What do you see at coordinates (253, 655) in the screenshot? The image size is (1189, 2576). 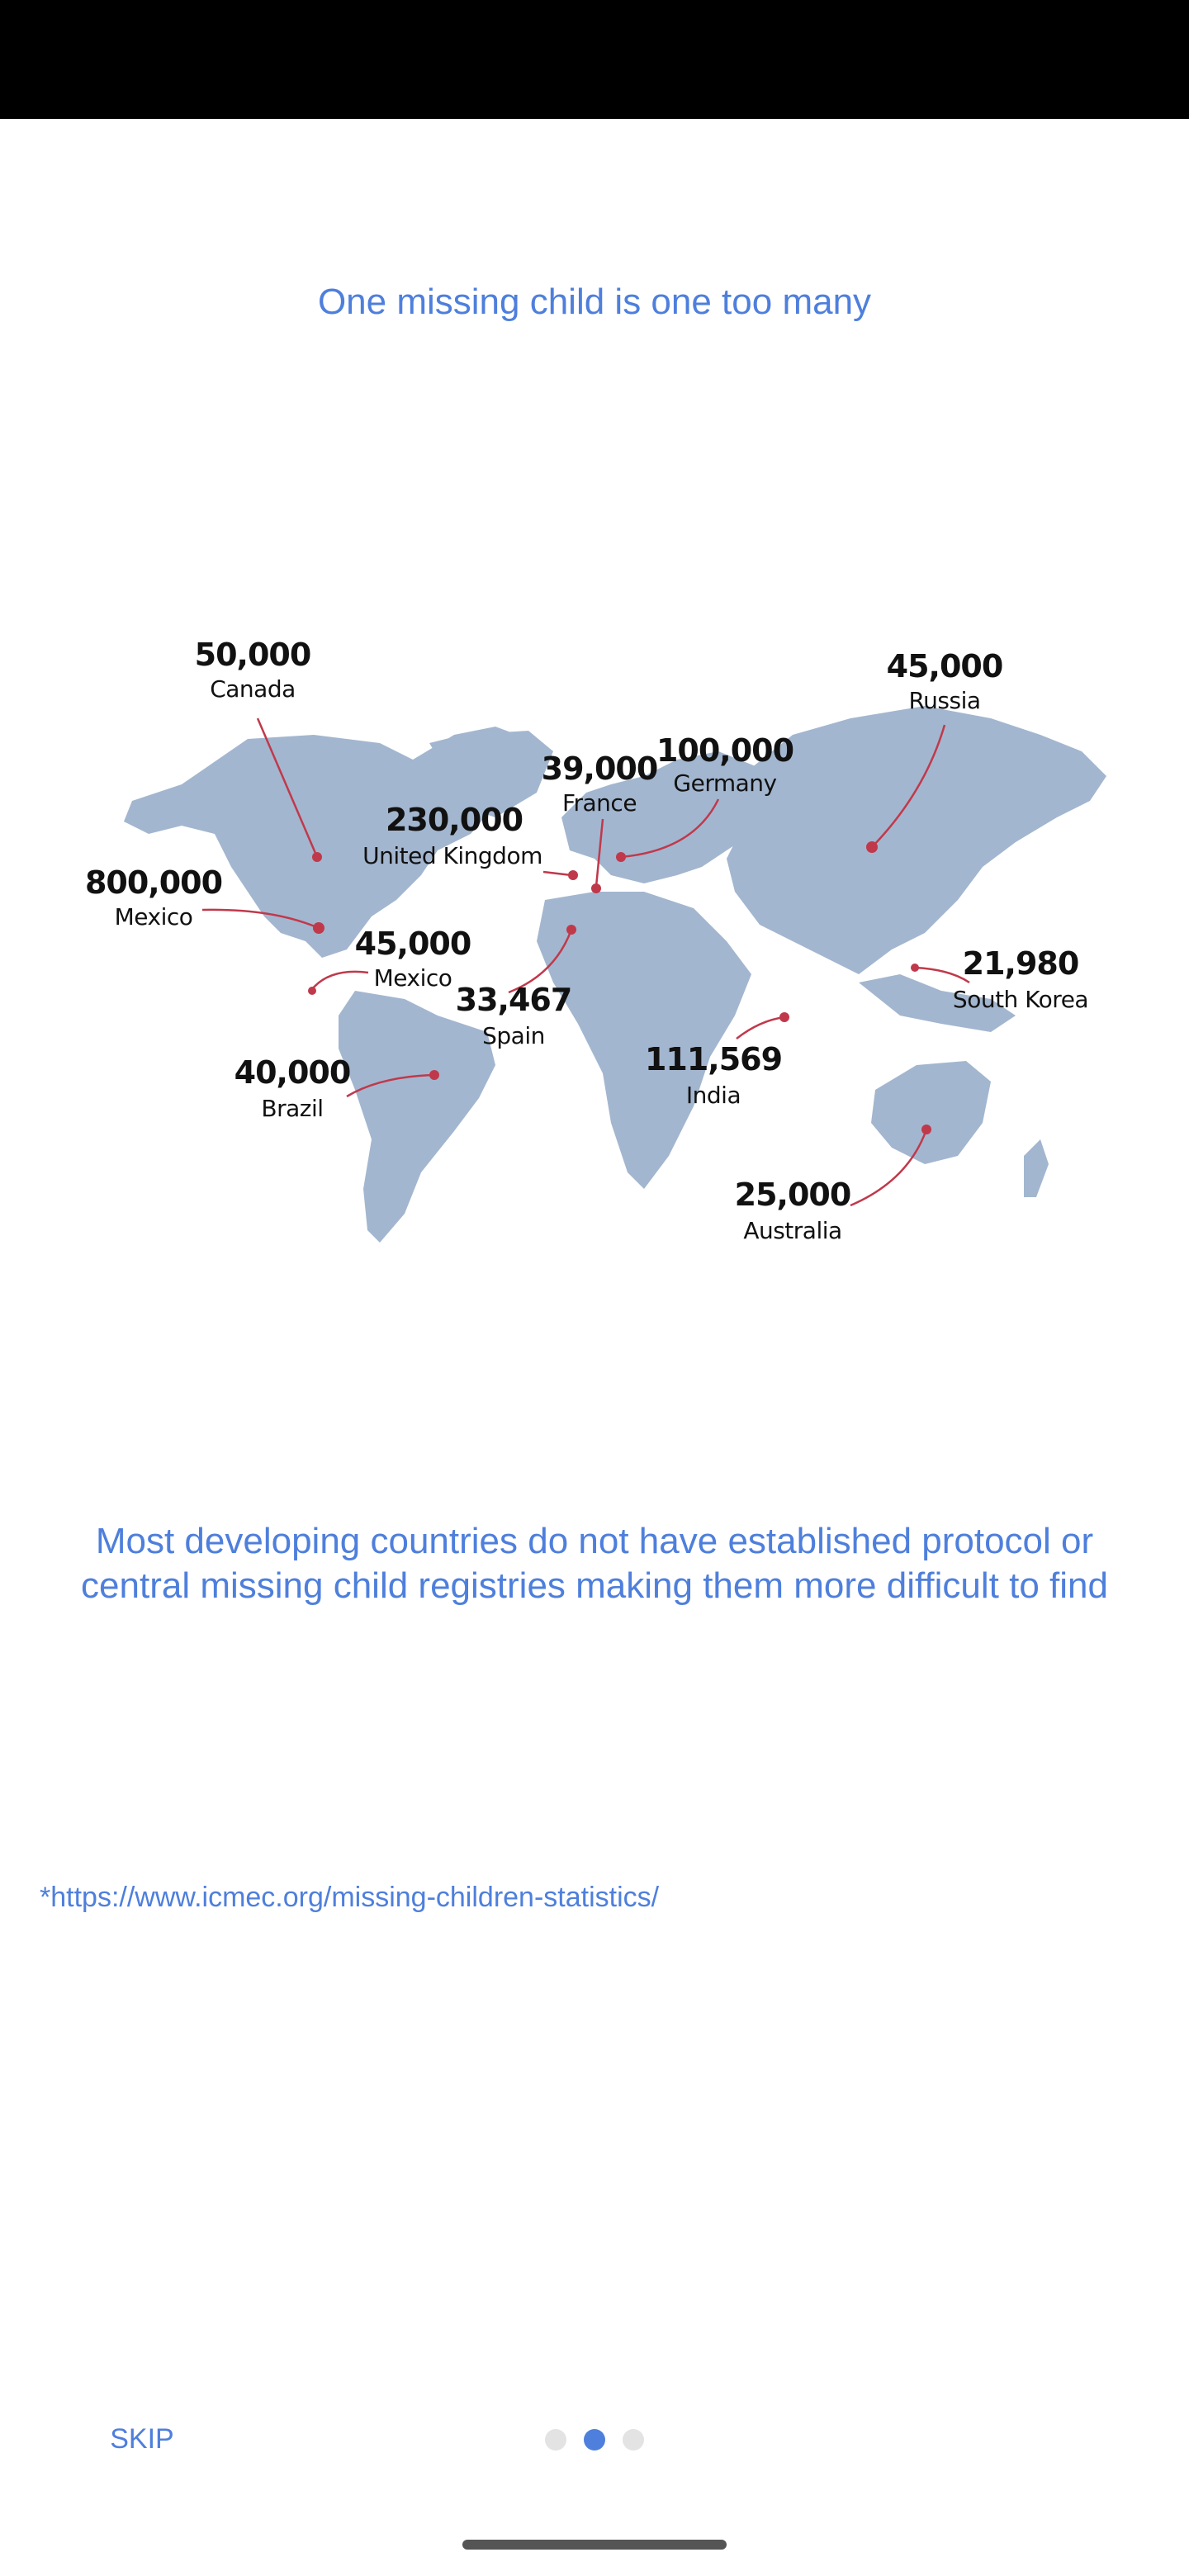 I see `marker-value-canada: 50,000` at bounding box center [253, 655].